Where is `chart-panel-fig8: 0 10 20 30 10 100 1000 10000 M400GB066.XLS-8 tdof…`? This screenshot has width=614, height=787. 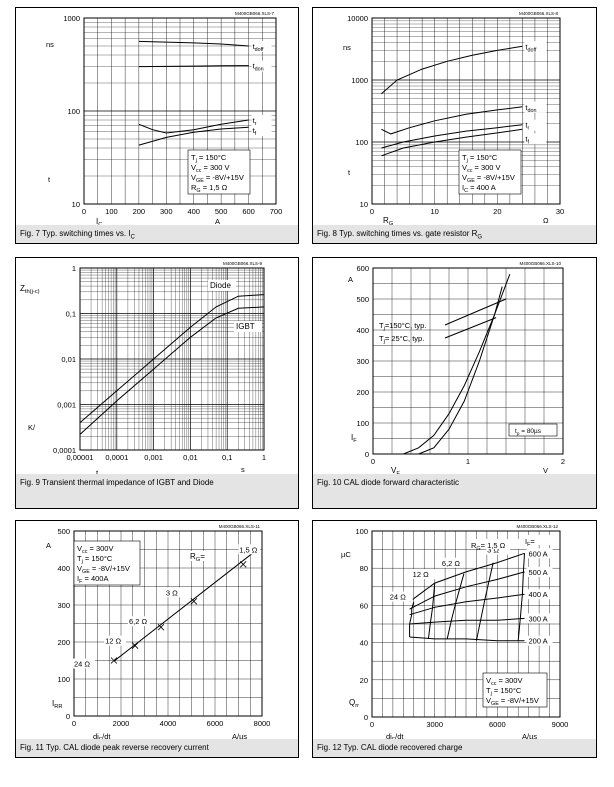 chart-panel-fig8: 0 10 20 30 10 100 1000 10000 M400GB066.XLS-8 tdof… is located at coordinates (454, 125).